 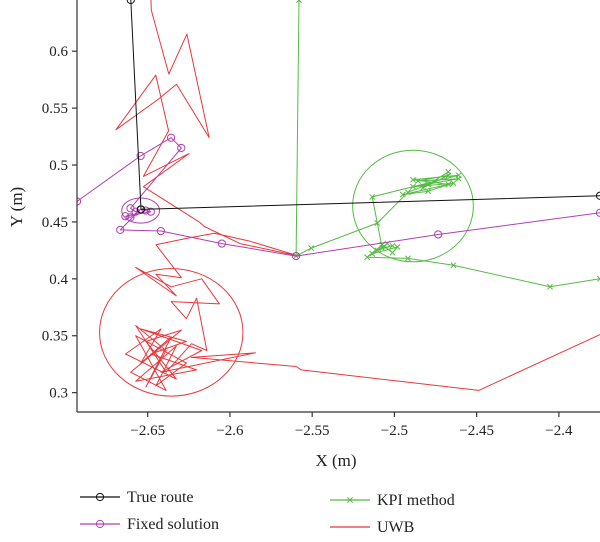 What do you see at coordinates (160, 497) in the screenshot?
I see `legend-label: True route` at bounding box center [160, 497].